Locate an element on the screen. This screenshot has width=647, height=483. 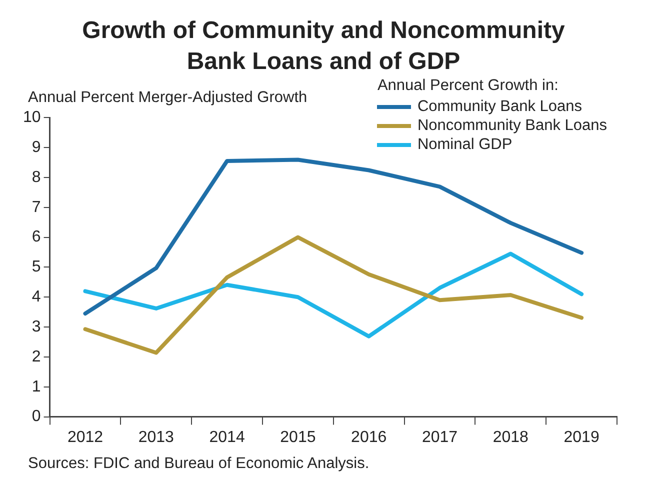
y-tick-label: 7 is located at coordinates (36, 207).